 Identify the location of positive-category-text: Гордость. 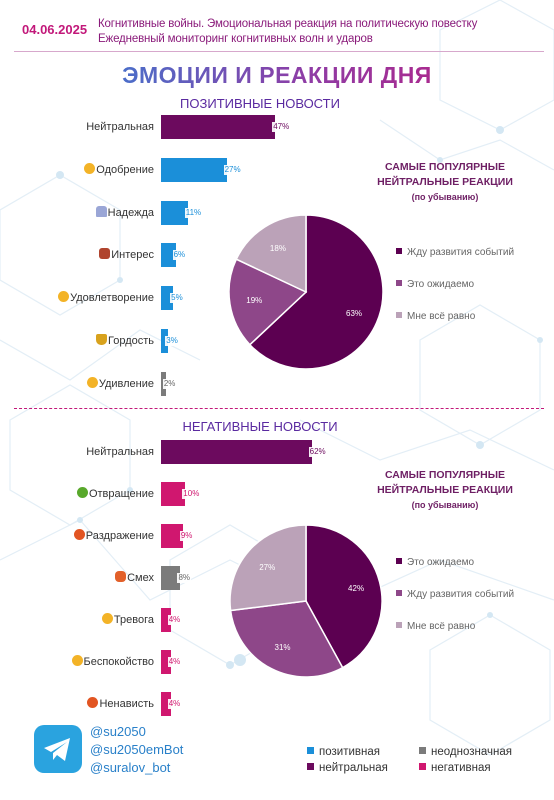
(130, 341).